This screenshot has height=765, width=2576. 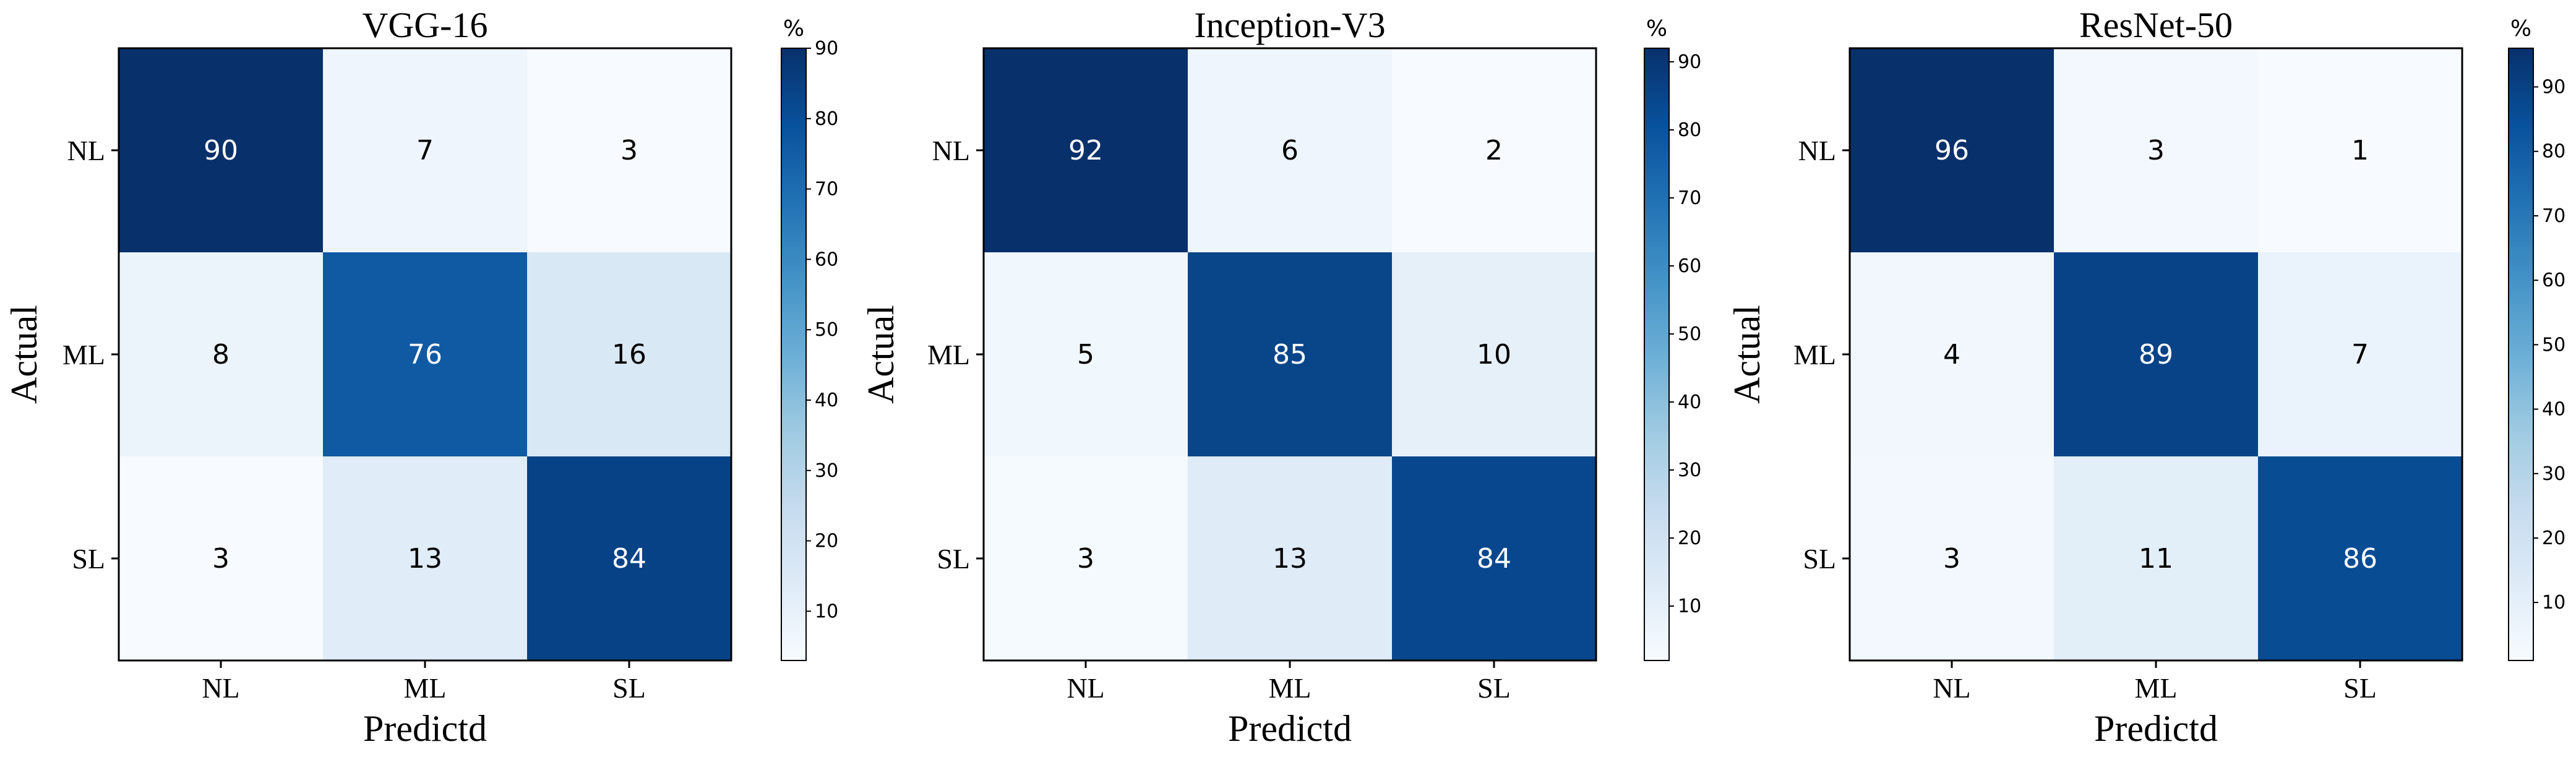 I want to click on cell-value-label: 16, so click(x=629, y=354).